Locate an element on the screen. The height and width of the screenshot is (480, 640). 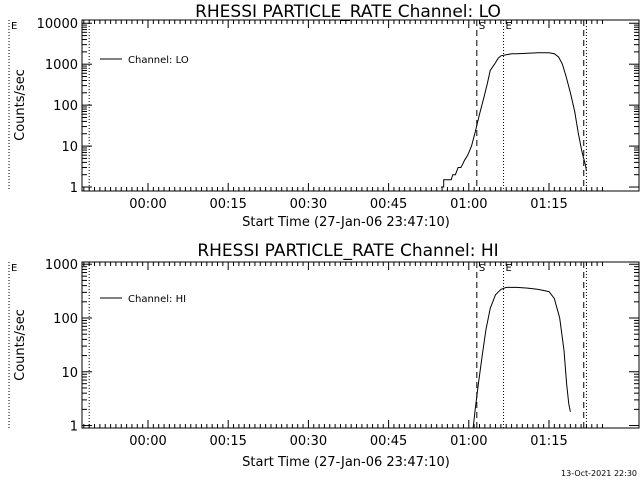
hi-y-tick-label: 1 is located at coordinates (74, 427).